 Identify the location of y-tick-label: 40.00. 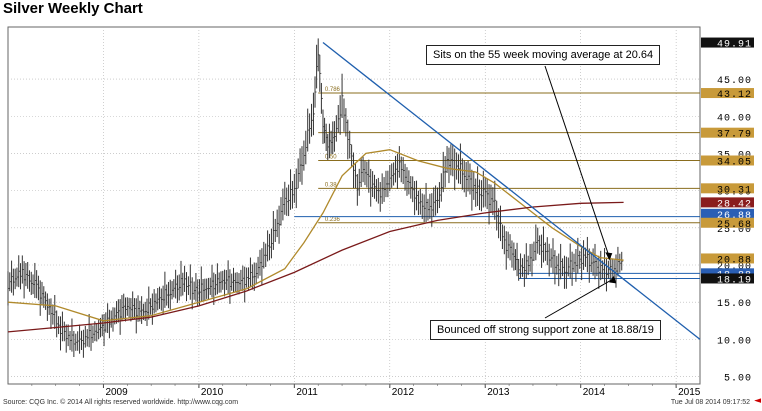
(734, 118).